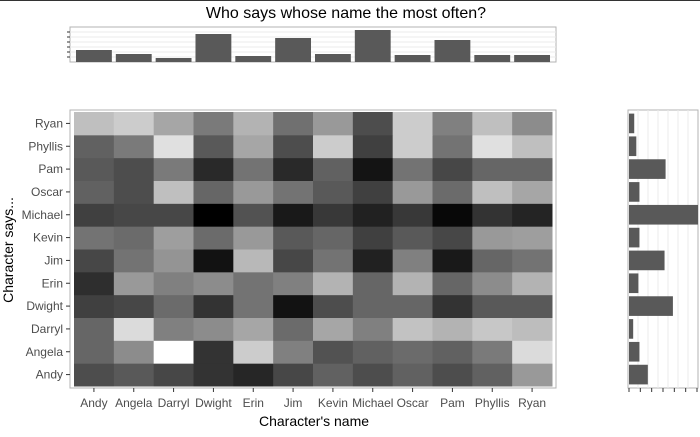 Image resolution: width=700 pixels, height=437 pixels. Describe the element at coordinates (492, 146) in the screenshot. I see `heatmap-cell-phyllis-phyllis` at that location.